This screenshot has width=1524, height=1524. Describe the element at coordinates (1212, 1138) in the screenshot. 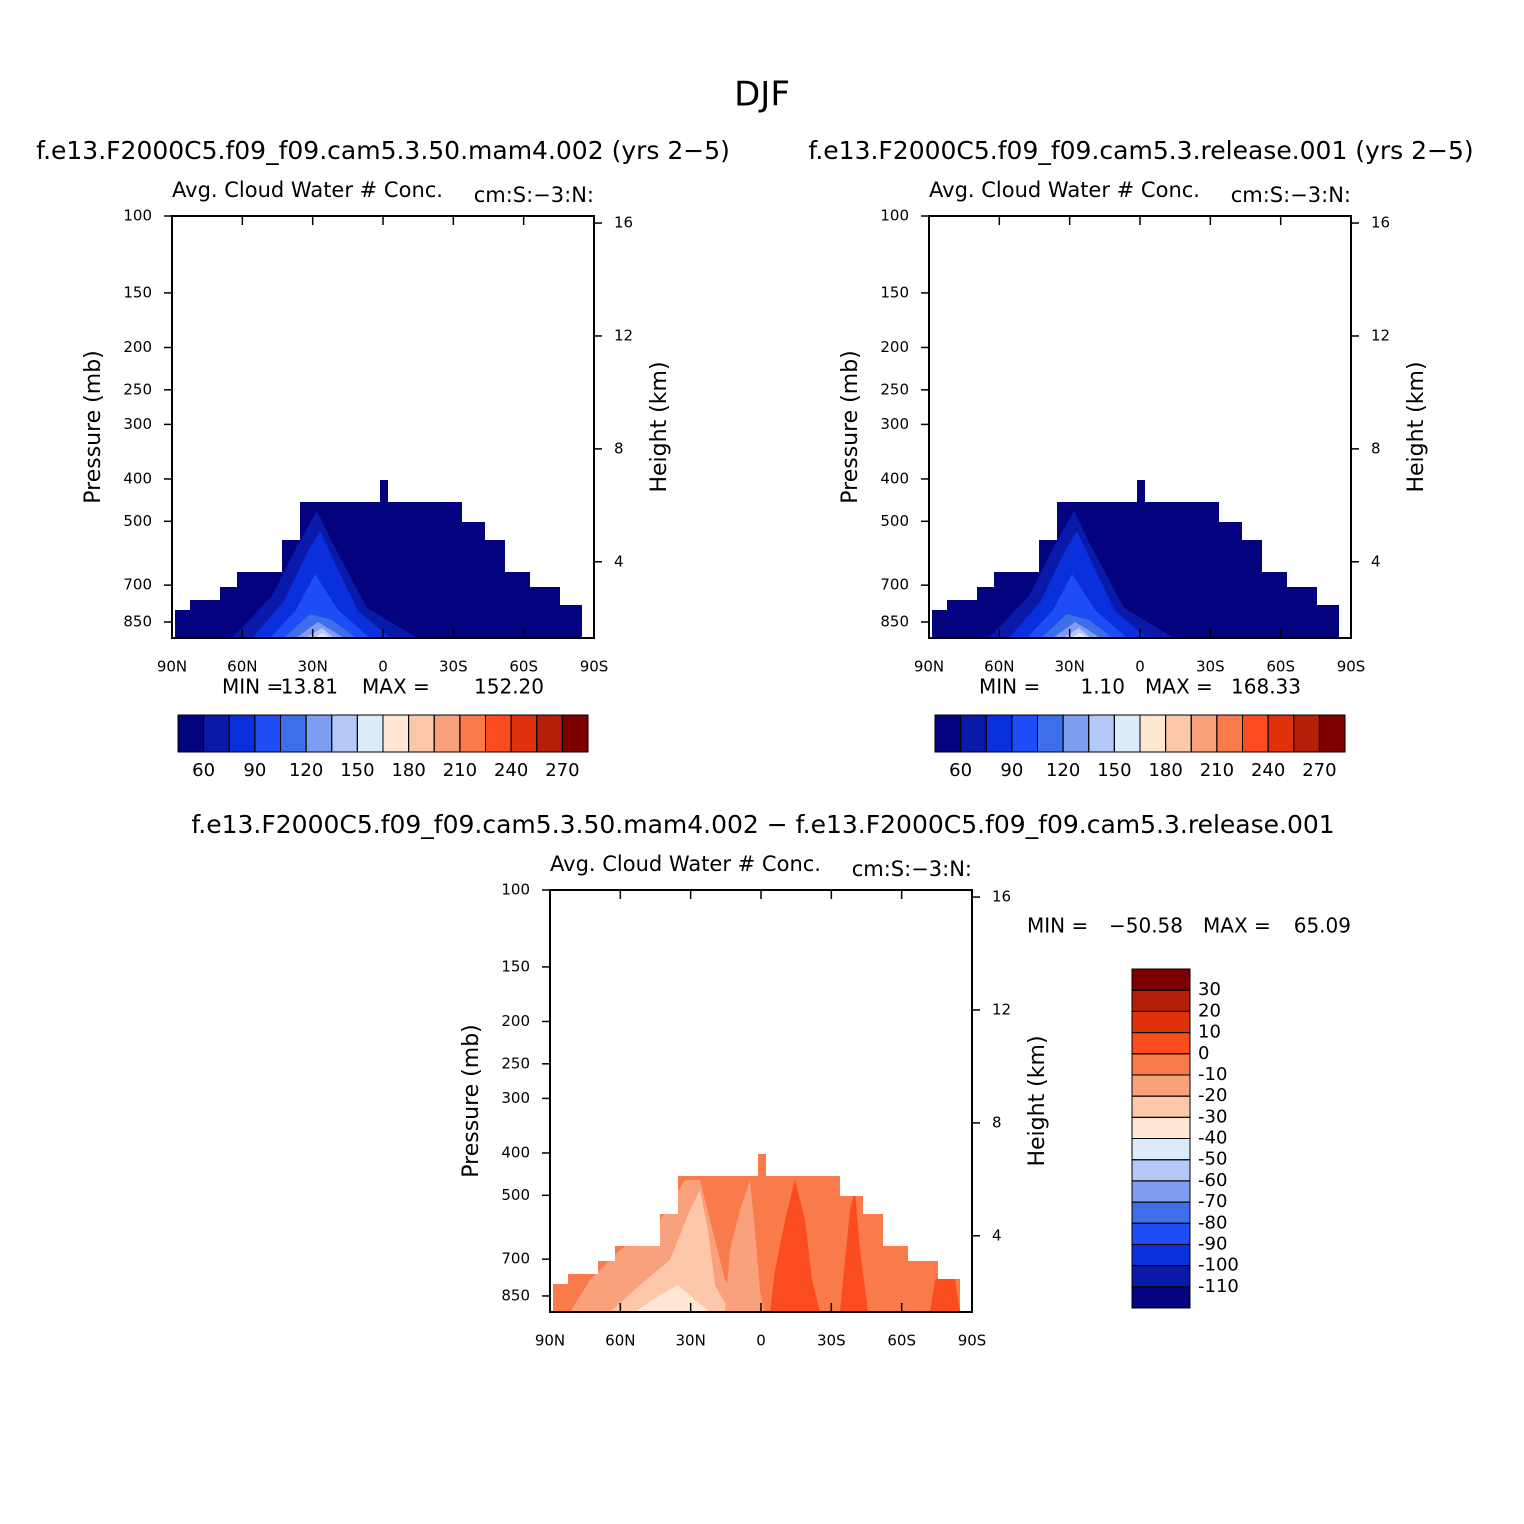

I see `colorbar-label: -40` at that location.